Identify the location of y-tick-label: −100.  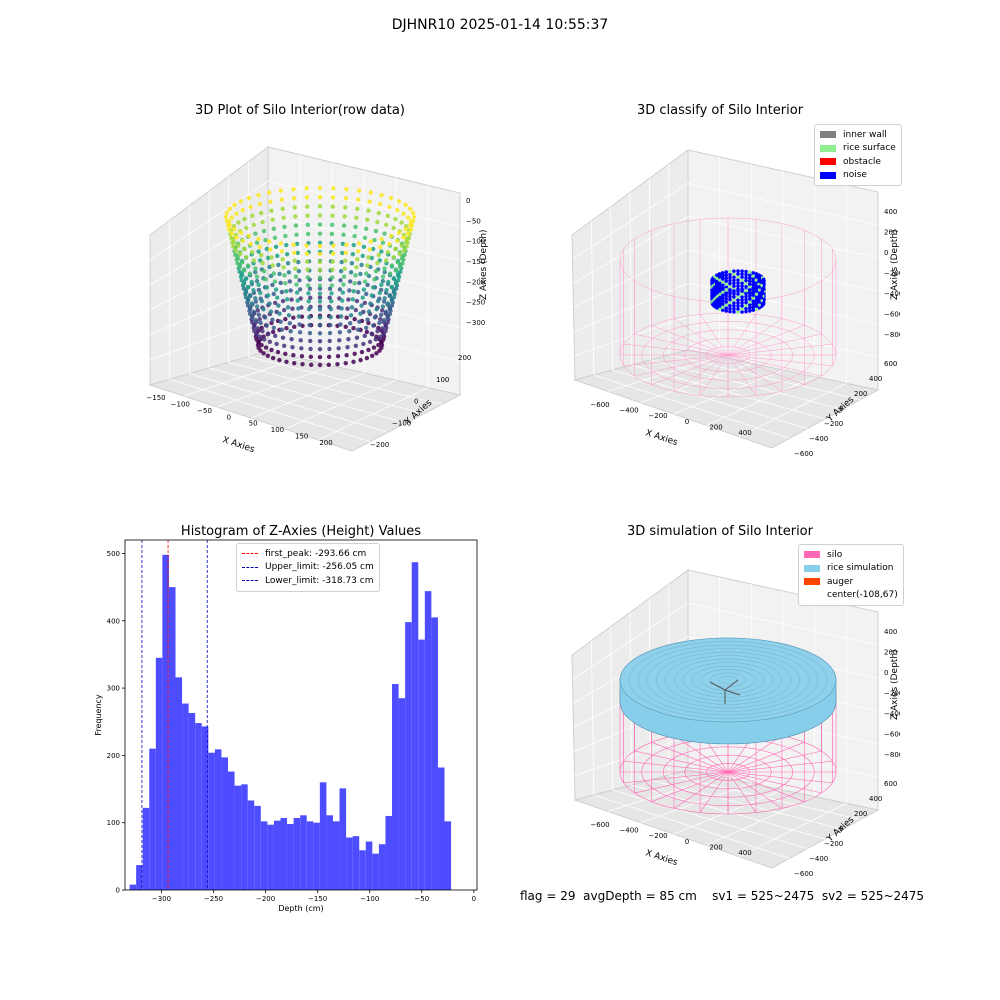
(401, 423).